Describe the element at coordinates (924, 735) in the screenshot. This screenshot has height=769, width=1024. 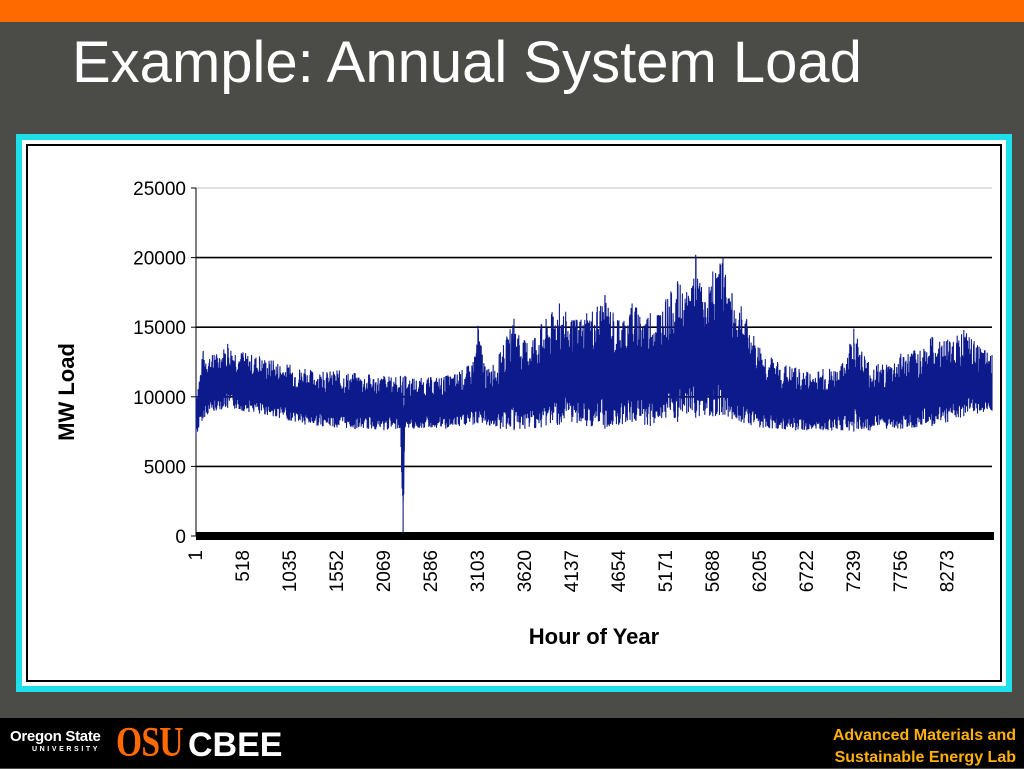
I see `lab-name-line1: Advanced Materials and` at that location.